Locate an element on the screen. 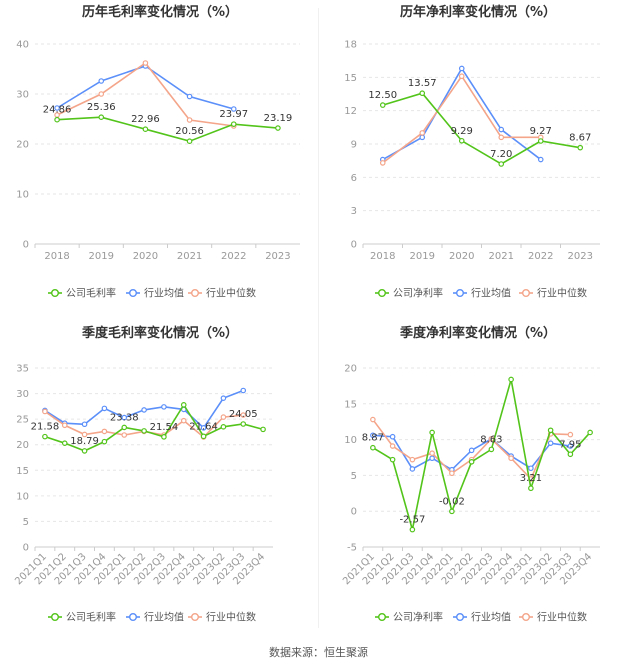 This screenshot has height=668, width=637. x-tick-label: 2023 is located at coordinates (277, 256).